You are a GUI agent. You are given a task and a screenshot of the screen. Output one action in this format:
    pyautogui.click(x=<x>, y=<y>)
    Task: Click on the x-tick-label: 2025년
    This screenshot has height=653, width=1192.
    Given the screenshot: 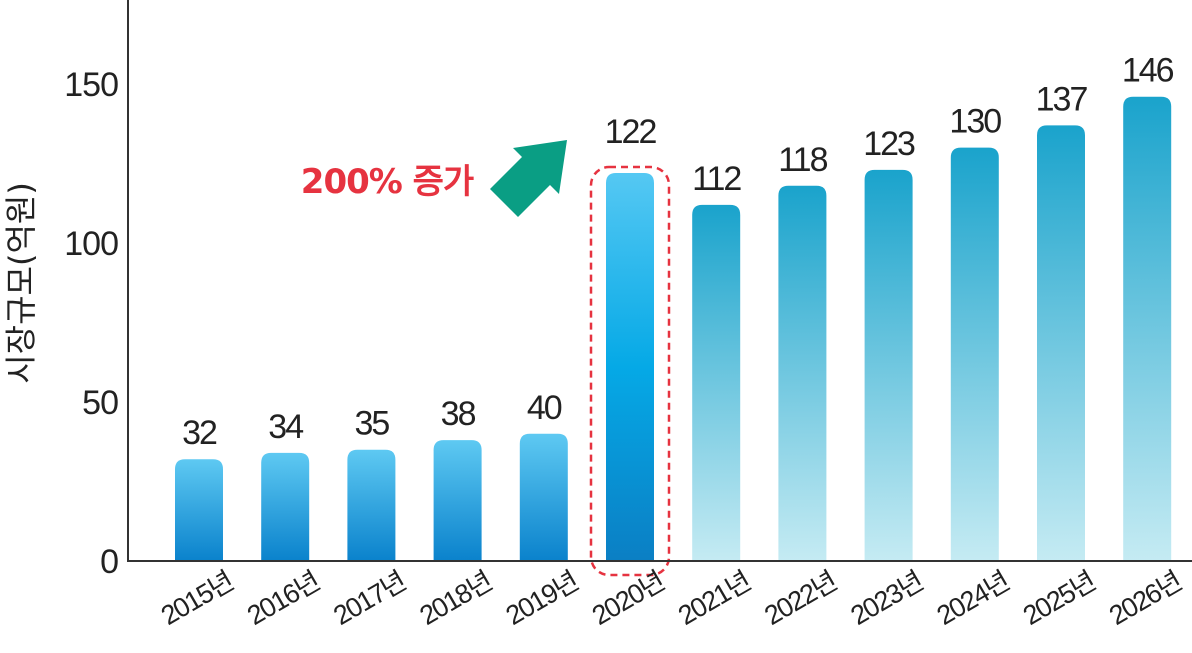 What is the action you would take?
    pyautogui.click(x=1059, y=598)
    